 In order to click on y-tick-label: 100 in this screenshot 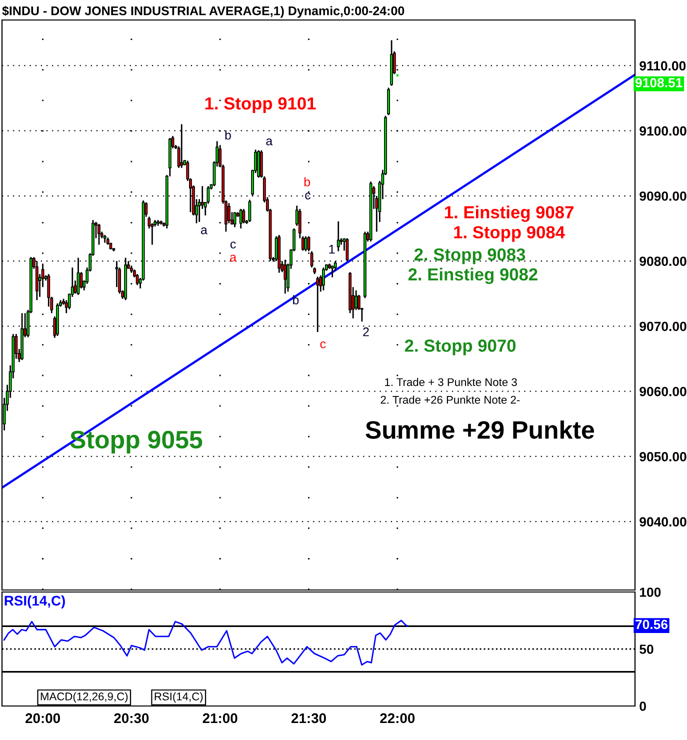, I will do `click(650, 592)`.